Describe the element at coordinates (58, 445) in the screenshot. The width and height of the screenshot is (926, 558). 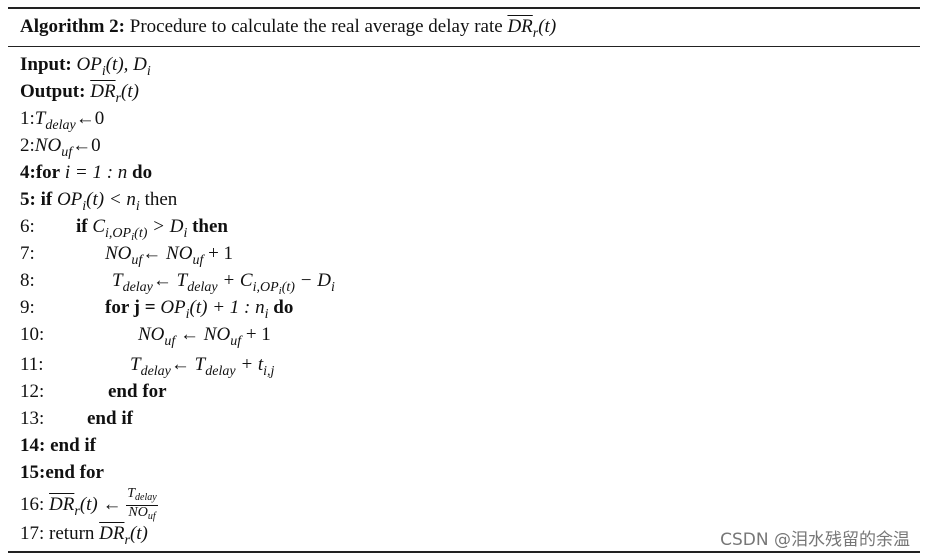
I see `line: 14: end if` at that location.